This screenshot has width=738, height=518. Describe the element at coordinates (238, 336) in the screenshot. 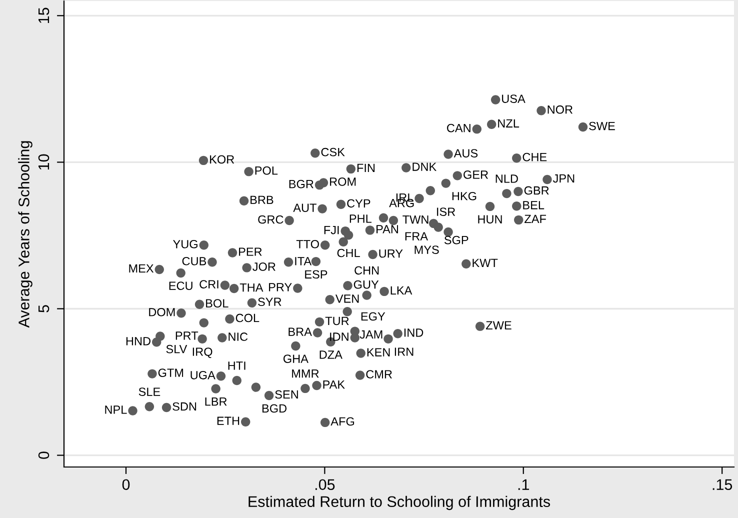

I see `data-label: NIC` at that location.